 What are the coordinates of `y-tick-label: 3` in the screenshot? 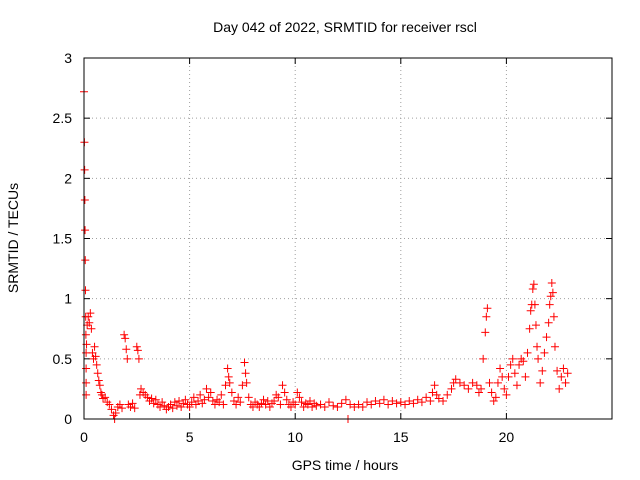 It's located at (68, 58).